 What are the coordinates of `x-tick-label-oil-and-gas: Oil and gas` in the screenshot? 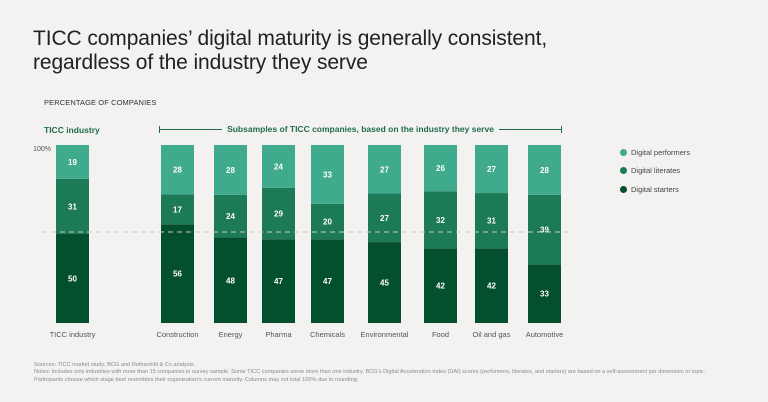 It's located at (492, 334).